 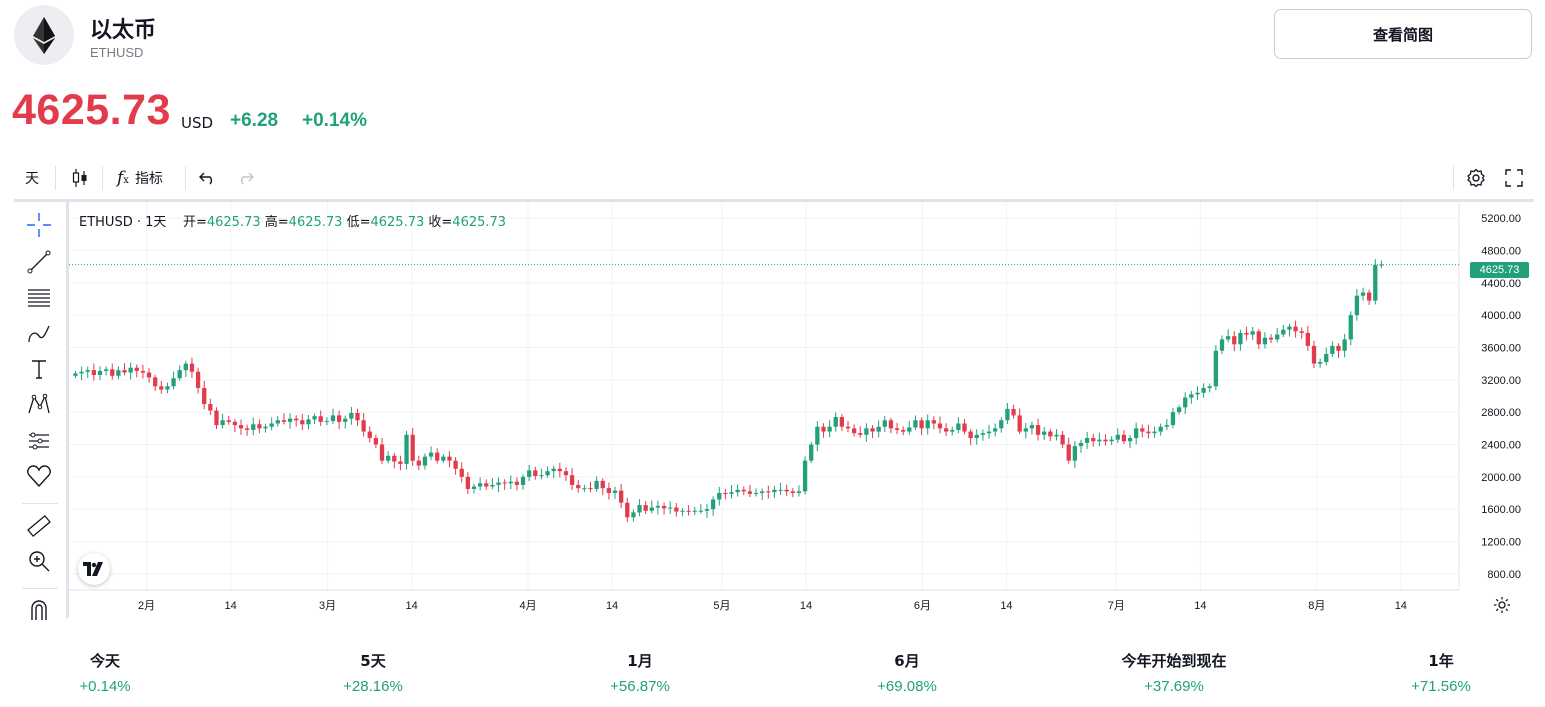 What do you see at coordinates (39, 334) in the screenshot?
I see `brush-icon` at bounding box center [39, 334].